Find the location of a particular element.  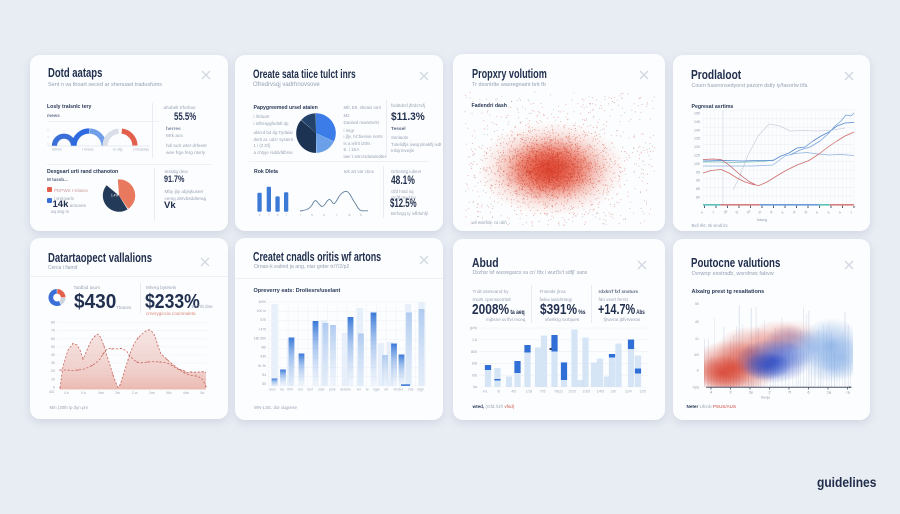

svg-text: 10 is located at coordinates (53, 379).